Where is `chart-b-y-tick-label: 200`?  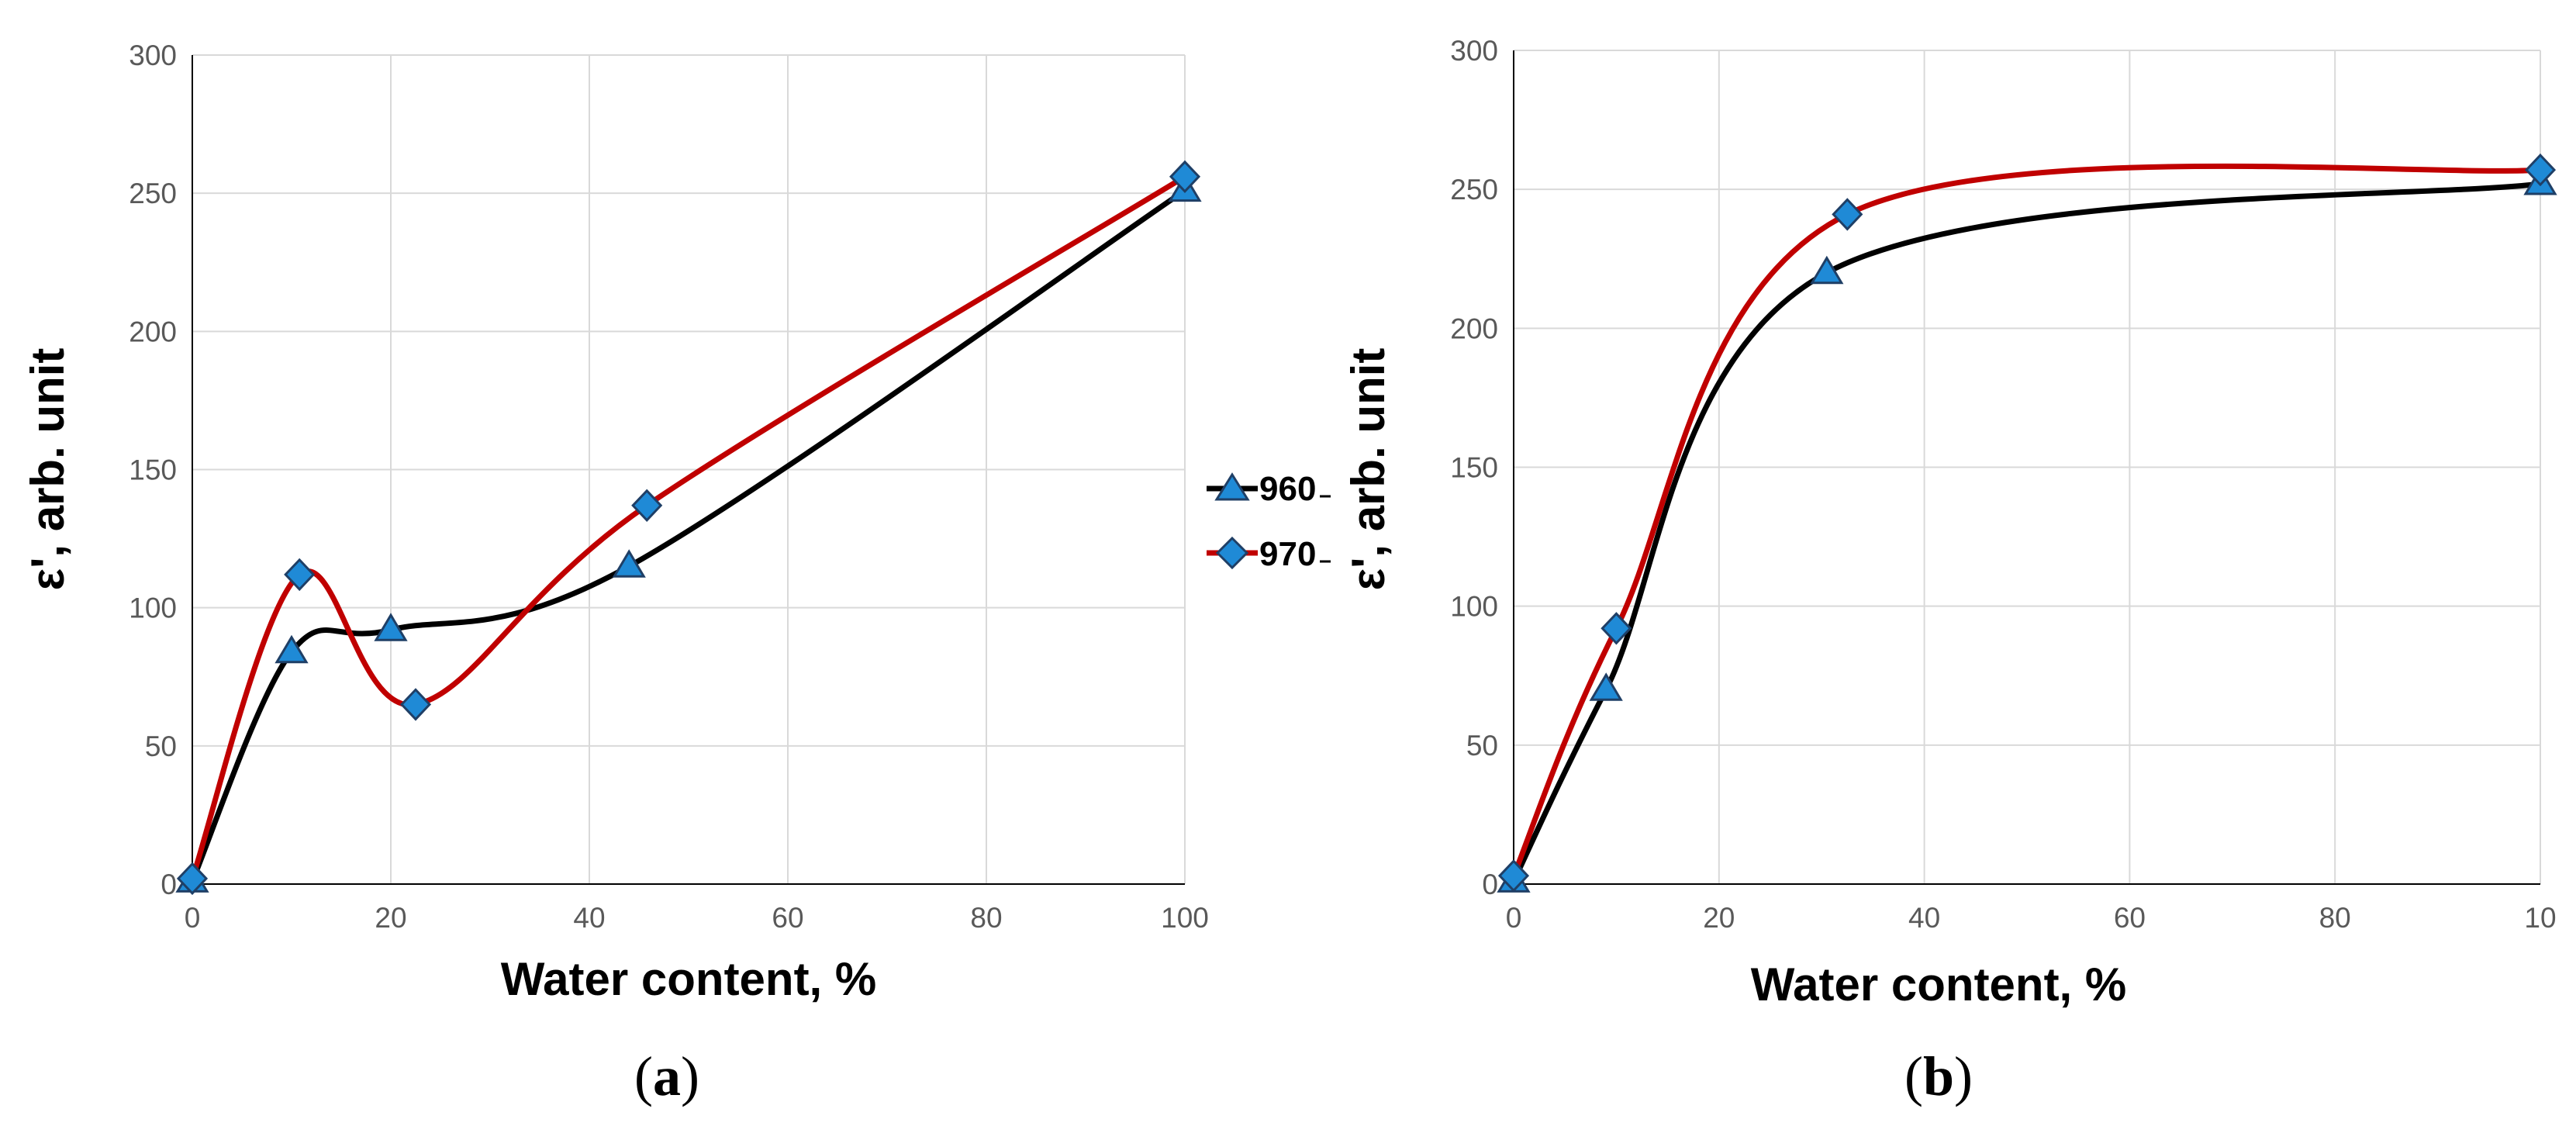 chart-b-y-tick-label: 200 is located at coordinates (1474, 328).